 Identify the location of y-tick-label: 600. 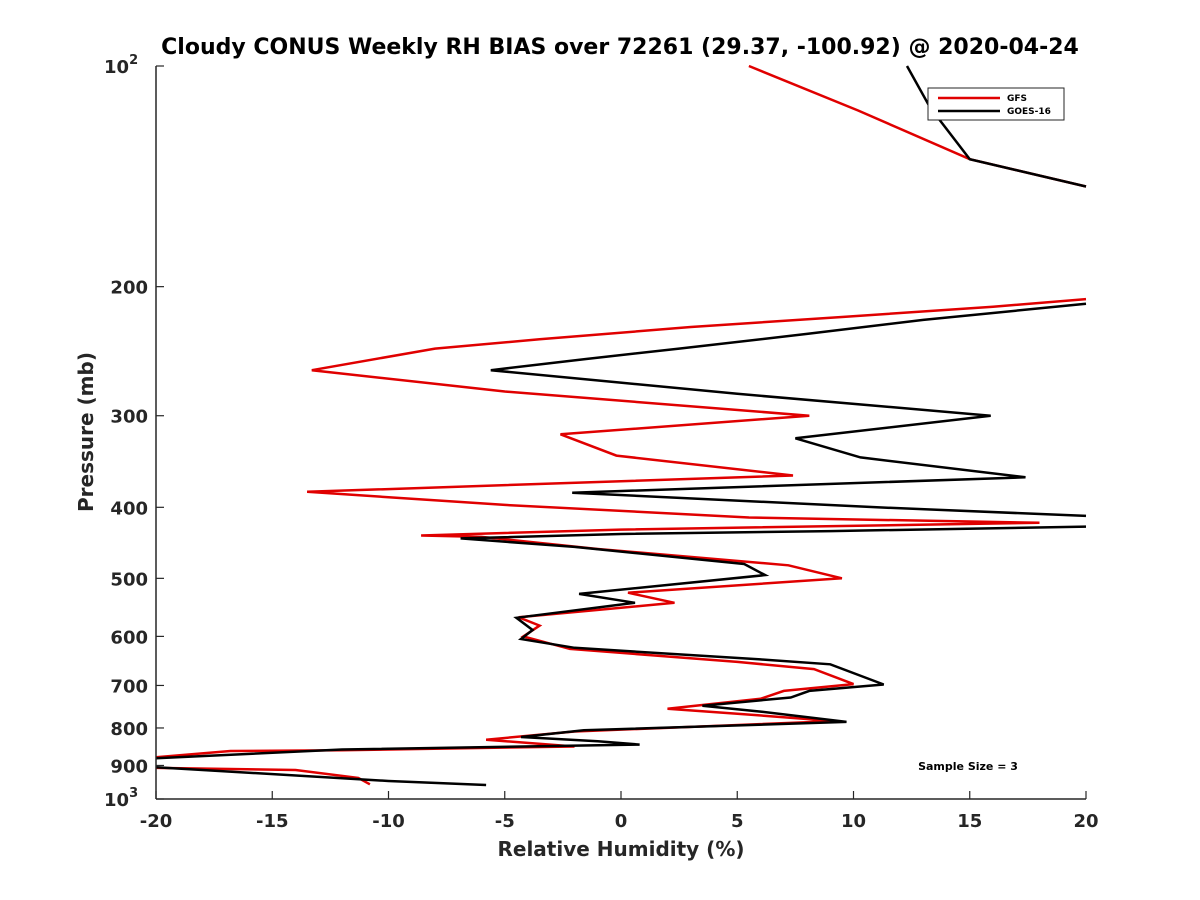
(129, 637).